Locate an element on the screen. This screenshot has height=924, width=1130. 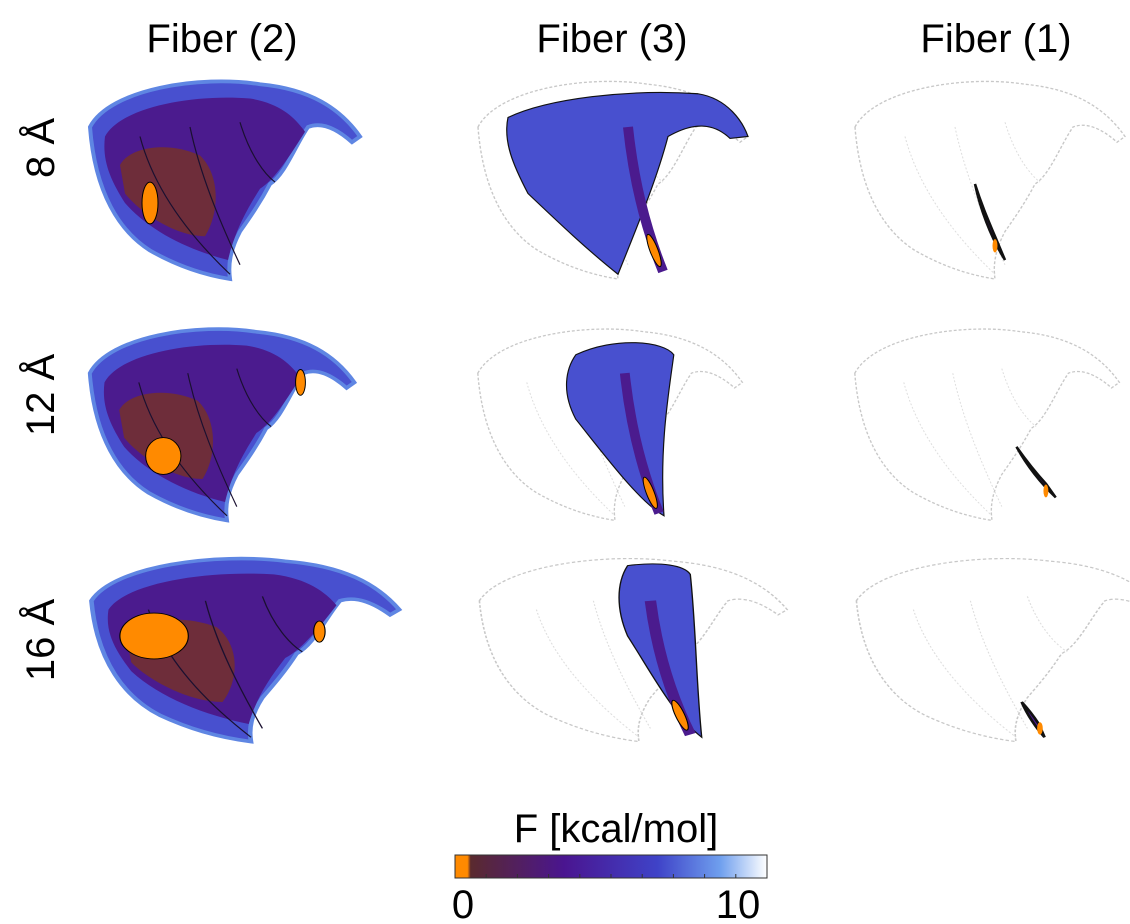
row-label-8: 8 Å is located at coordinates (40, 148).